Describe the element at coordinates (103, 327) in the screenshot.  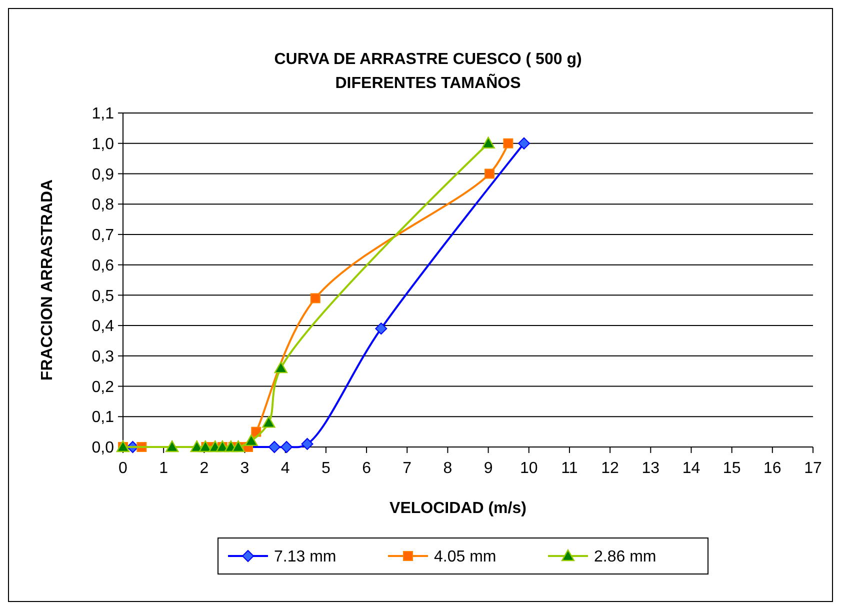
I see `y-tick-label: 0,4` at that location.